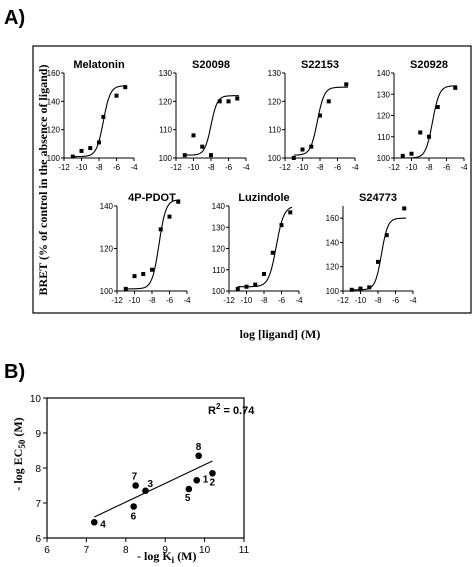 The image size is (474, 567). I want to click on subplot-title: S20098, so click(211, 65).